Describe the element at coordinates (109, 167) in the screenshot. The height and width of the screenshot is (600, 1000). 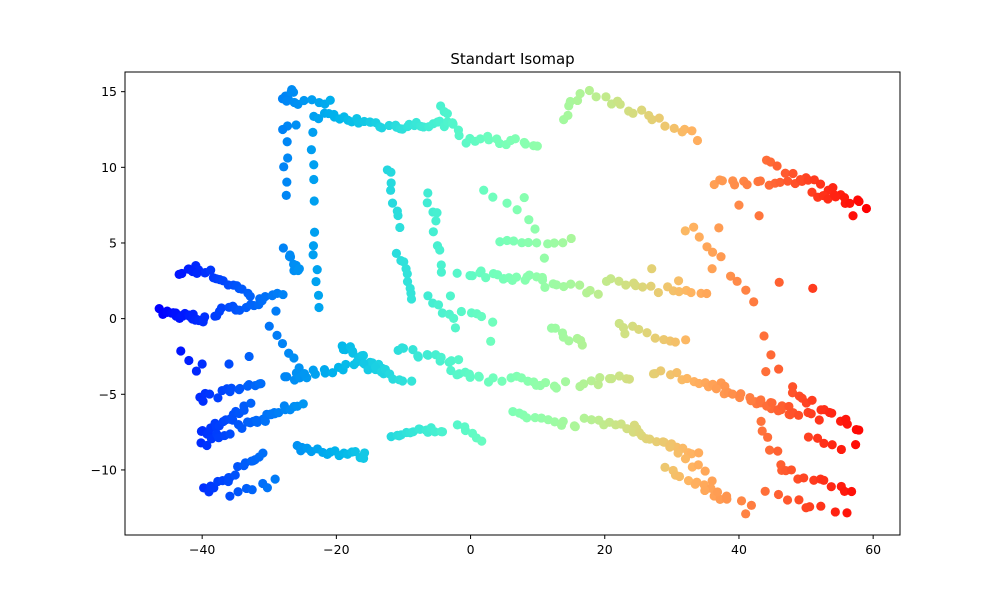
I see `y-tick-label: 10` at that location.